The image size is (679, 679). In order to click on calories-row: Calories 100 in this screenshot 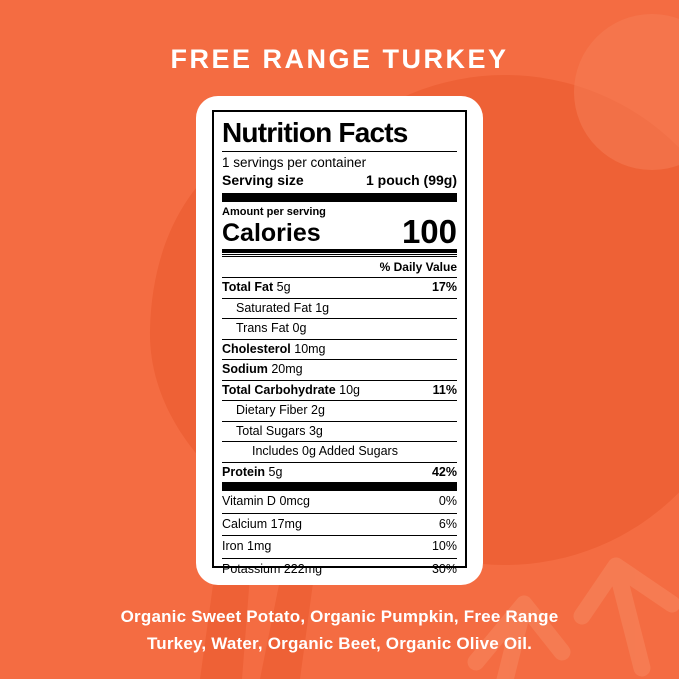, I will do `click(339, 231)`.